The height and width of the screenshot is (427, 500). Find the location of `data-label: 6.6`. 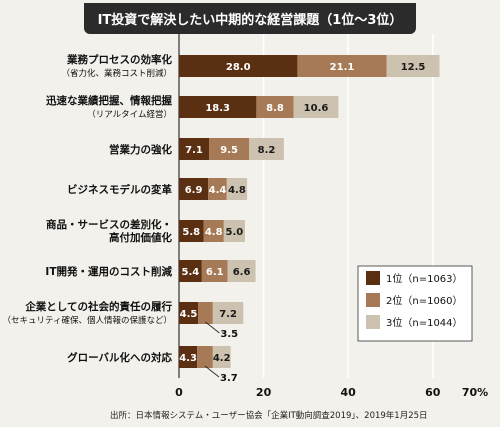

data-label: 6.6 is located at coordinates (242, 272).